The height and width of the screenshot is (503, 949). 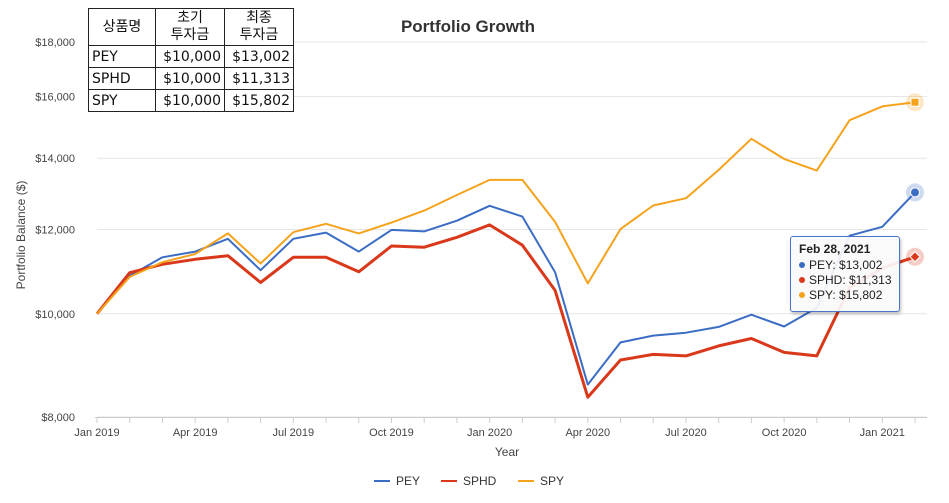 I want to click on tooltip-row-pey: PEY: $13,002, so click(x=845, y=265).